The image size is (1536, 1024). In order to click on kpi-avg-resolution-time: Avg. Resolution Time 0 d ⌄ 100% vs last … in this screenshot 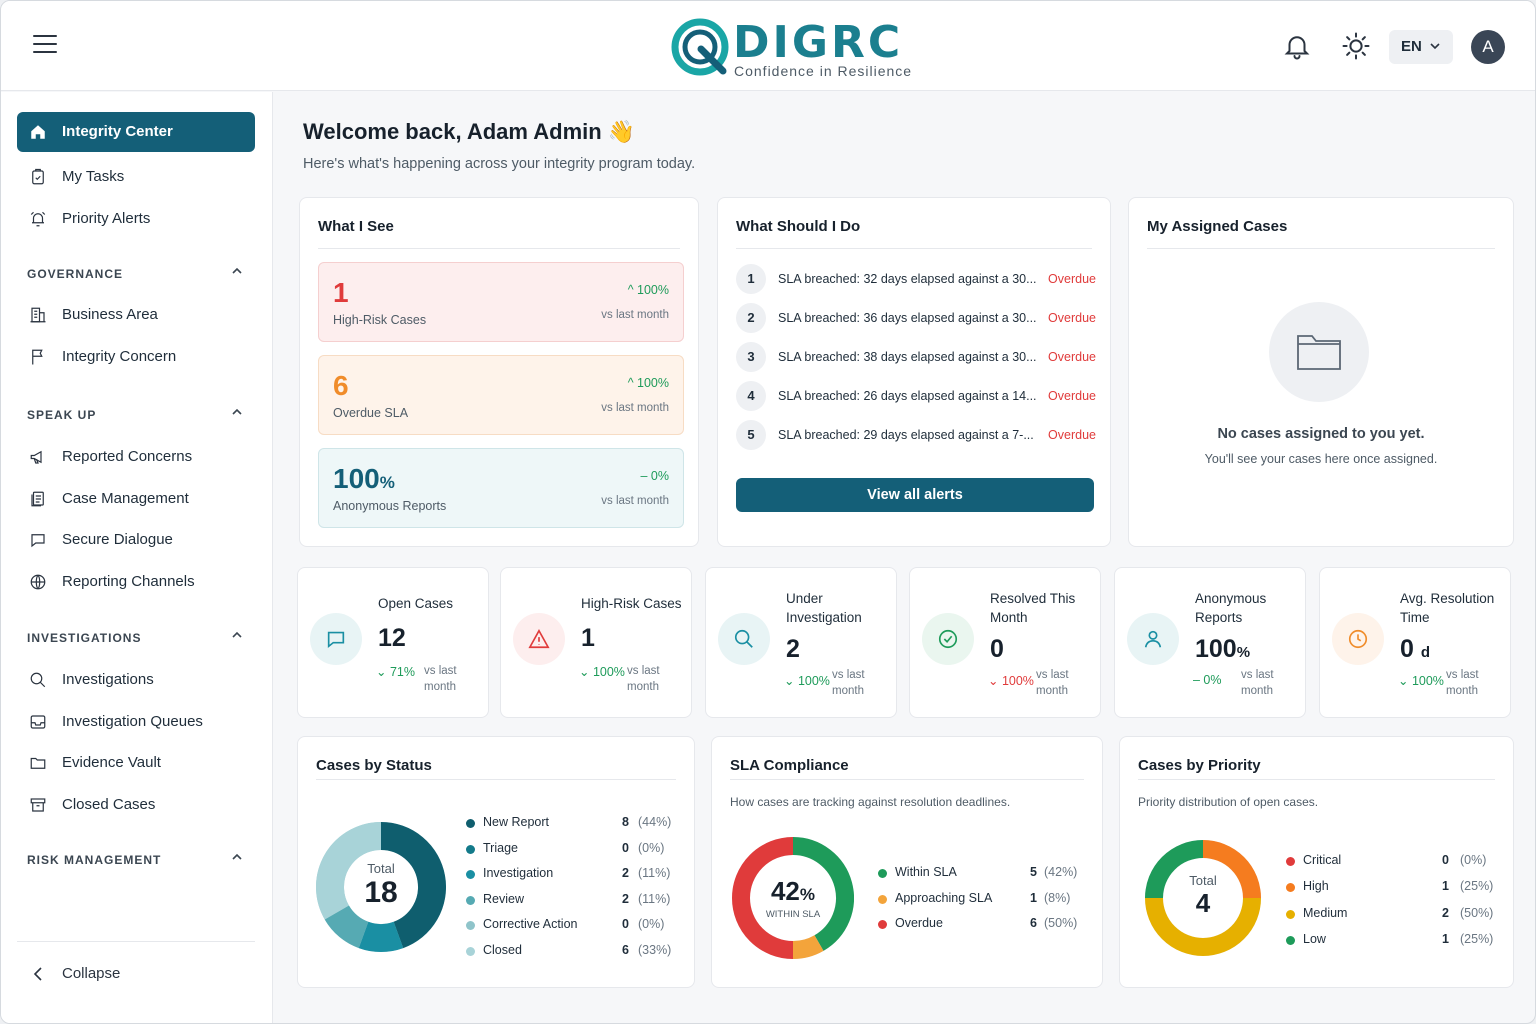, I will do `click(1415, 642)`.